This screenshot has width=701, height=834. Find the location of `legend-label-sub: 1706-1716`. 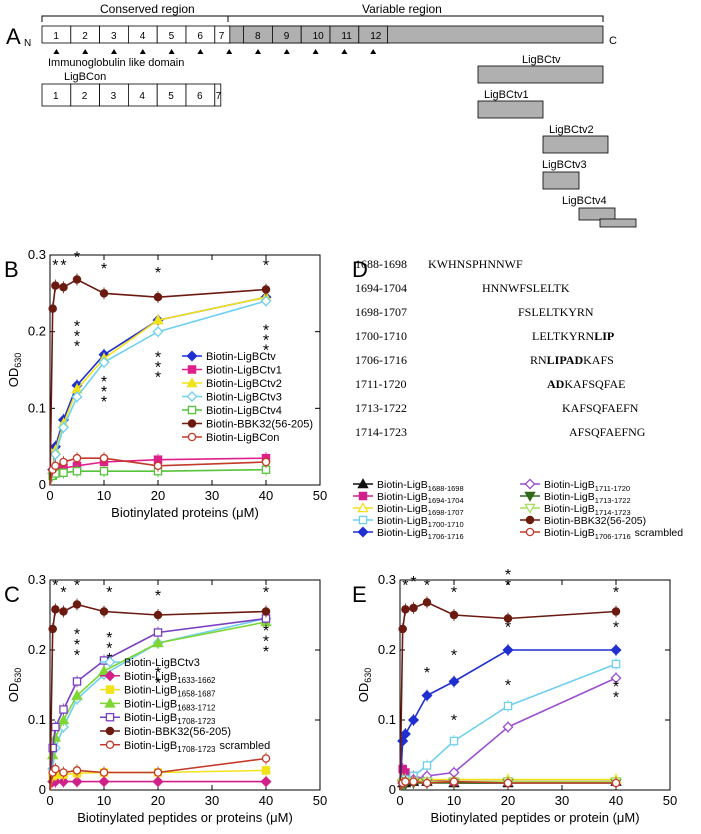

legend-label-sub: 1706-1716 is located at coordinates (446, 536).